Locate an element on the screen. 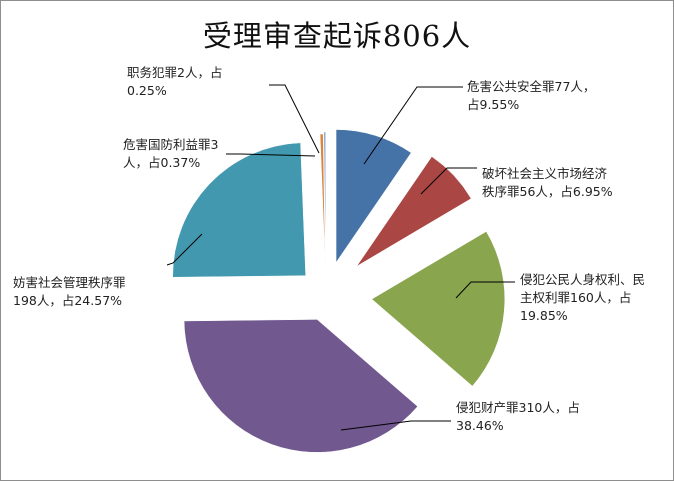 The height and width of the screenshot is (481, 674). data-label: 妨害社会管理秩序罪 198人，占24.57% is located at coordinates (69, 291).